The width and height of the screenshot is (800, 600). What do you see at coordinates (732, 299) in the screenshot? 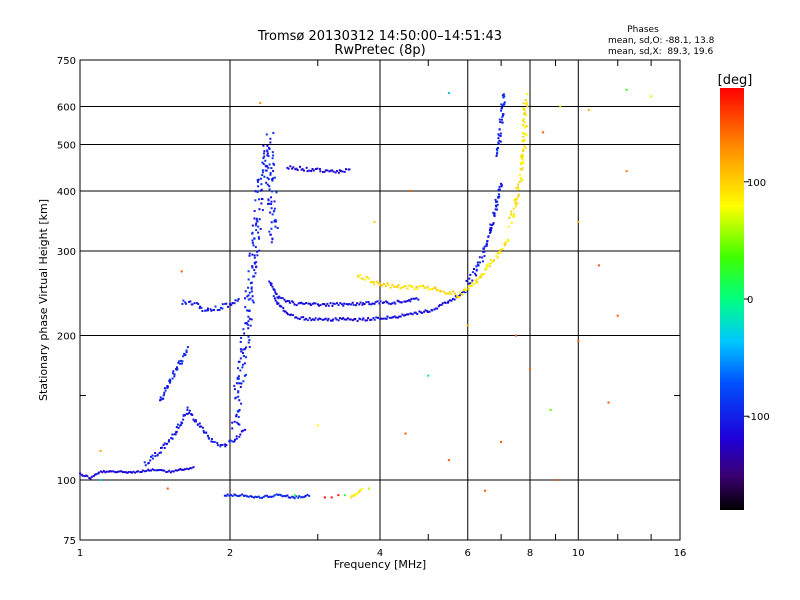
I see `colorbar-gradient` at bounding box center [732, 299].